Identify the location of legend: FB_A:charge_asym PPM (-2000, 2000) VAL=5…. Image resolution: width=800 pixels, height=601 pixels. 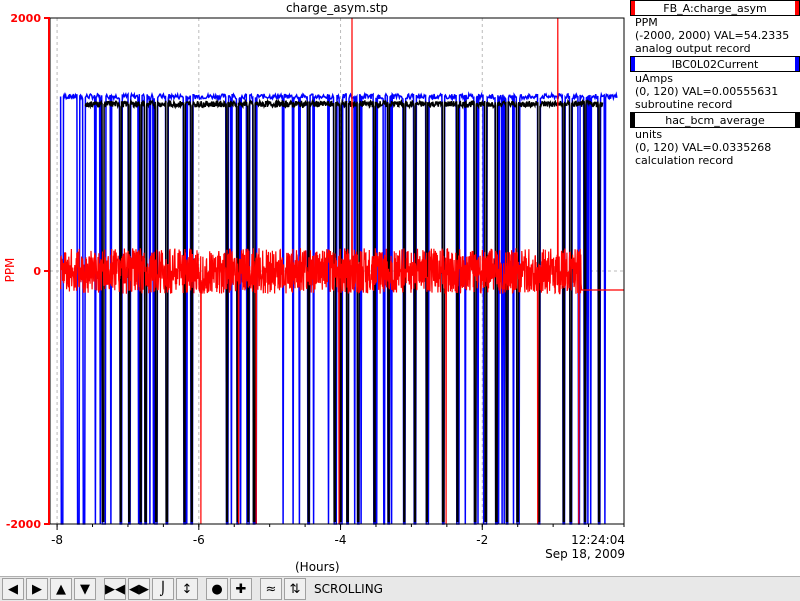
(715, 84).